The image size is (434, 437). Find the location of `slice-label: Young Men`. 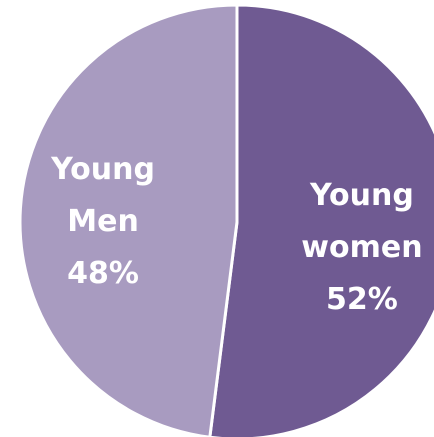

slice-label: Young Men is located at coordinates (103, 195).